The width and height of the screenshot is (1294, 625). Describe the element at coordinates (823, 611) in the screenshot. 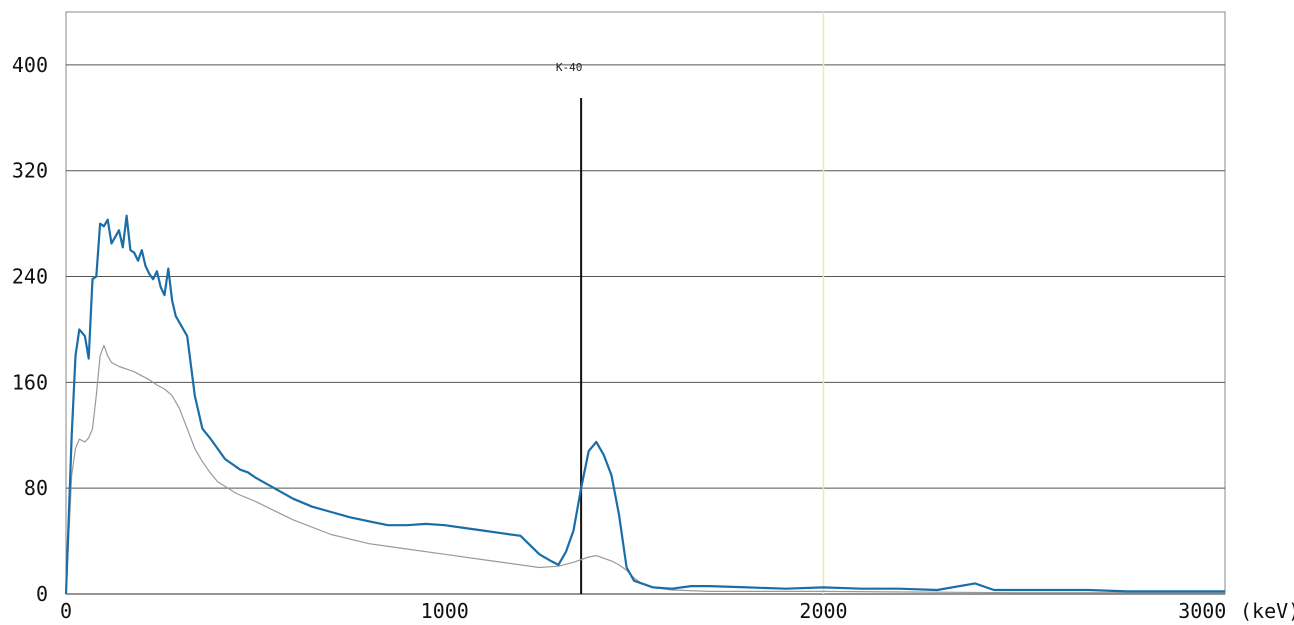

I see `x-tick-label: 2000` at that location.